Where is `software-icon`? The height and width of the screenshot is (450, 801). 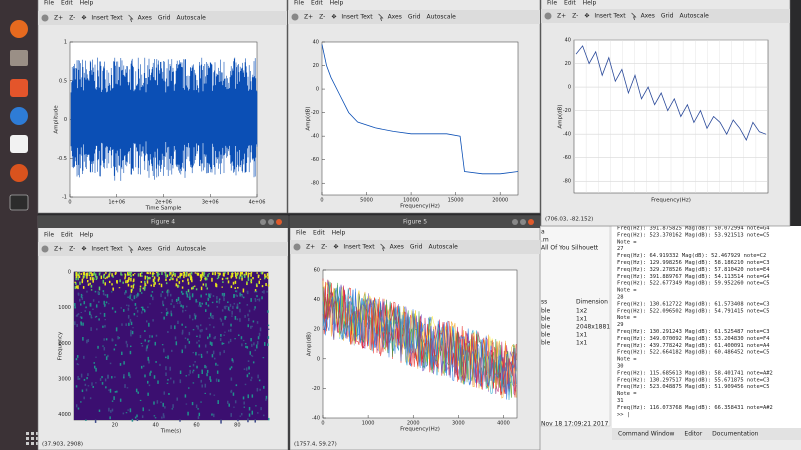
software-icon is located at coordinates (19, 88).